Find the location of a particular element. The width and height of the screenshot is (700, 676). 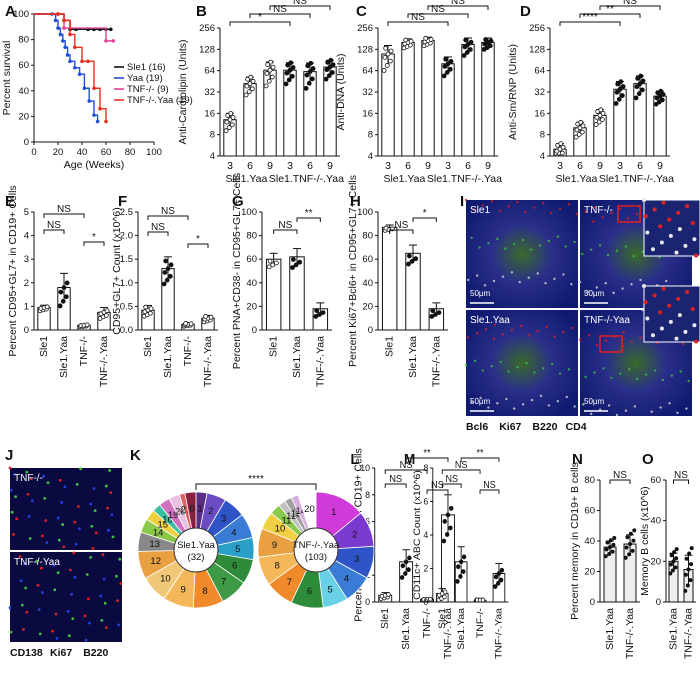

x-tick-label: TNF-/-.Yaa is located at coordinates (499, 634).